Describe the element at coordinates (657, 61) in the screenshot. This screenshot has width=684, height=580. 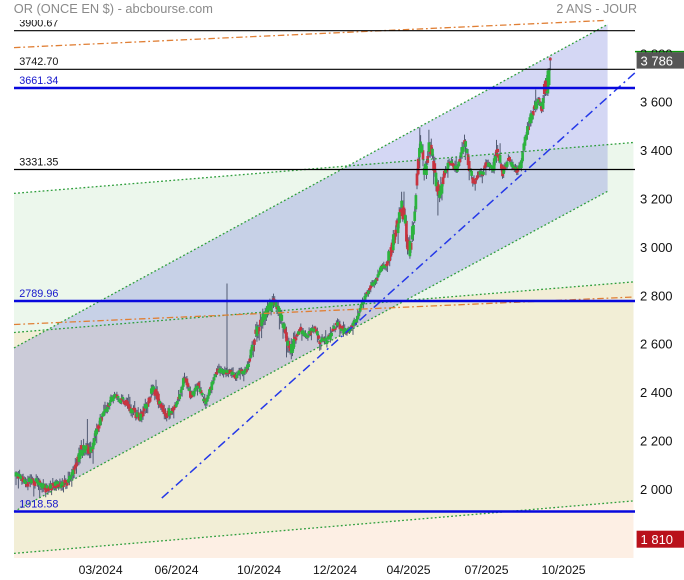
I see `svg-text: 3 786` at that location.